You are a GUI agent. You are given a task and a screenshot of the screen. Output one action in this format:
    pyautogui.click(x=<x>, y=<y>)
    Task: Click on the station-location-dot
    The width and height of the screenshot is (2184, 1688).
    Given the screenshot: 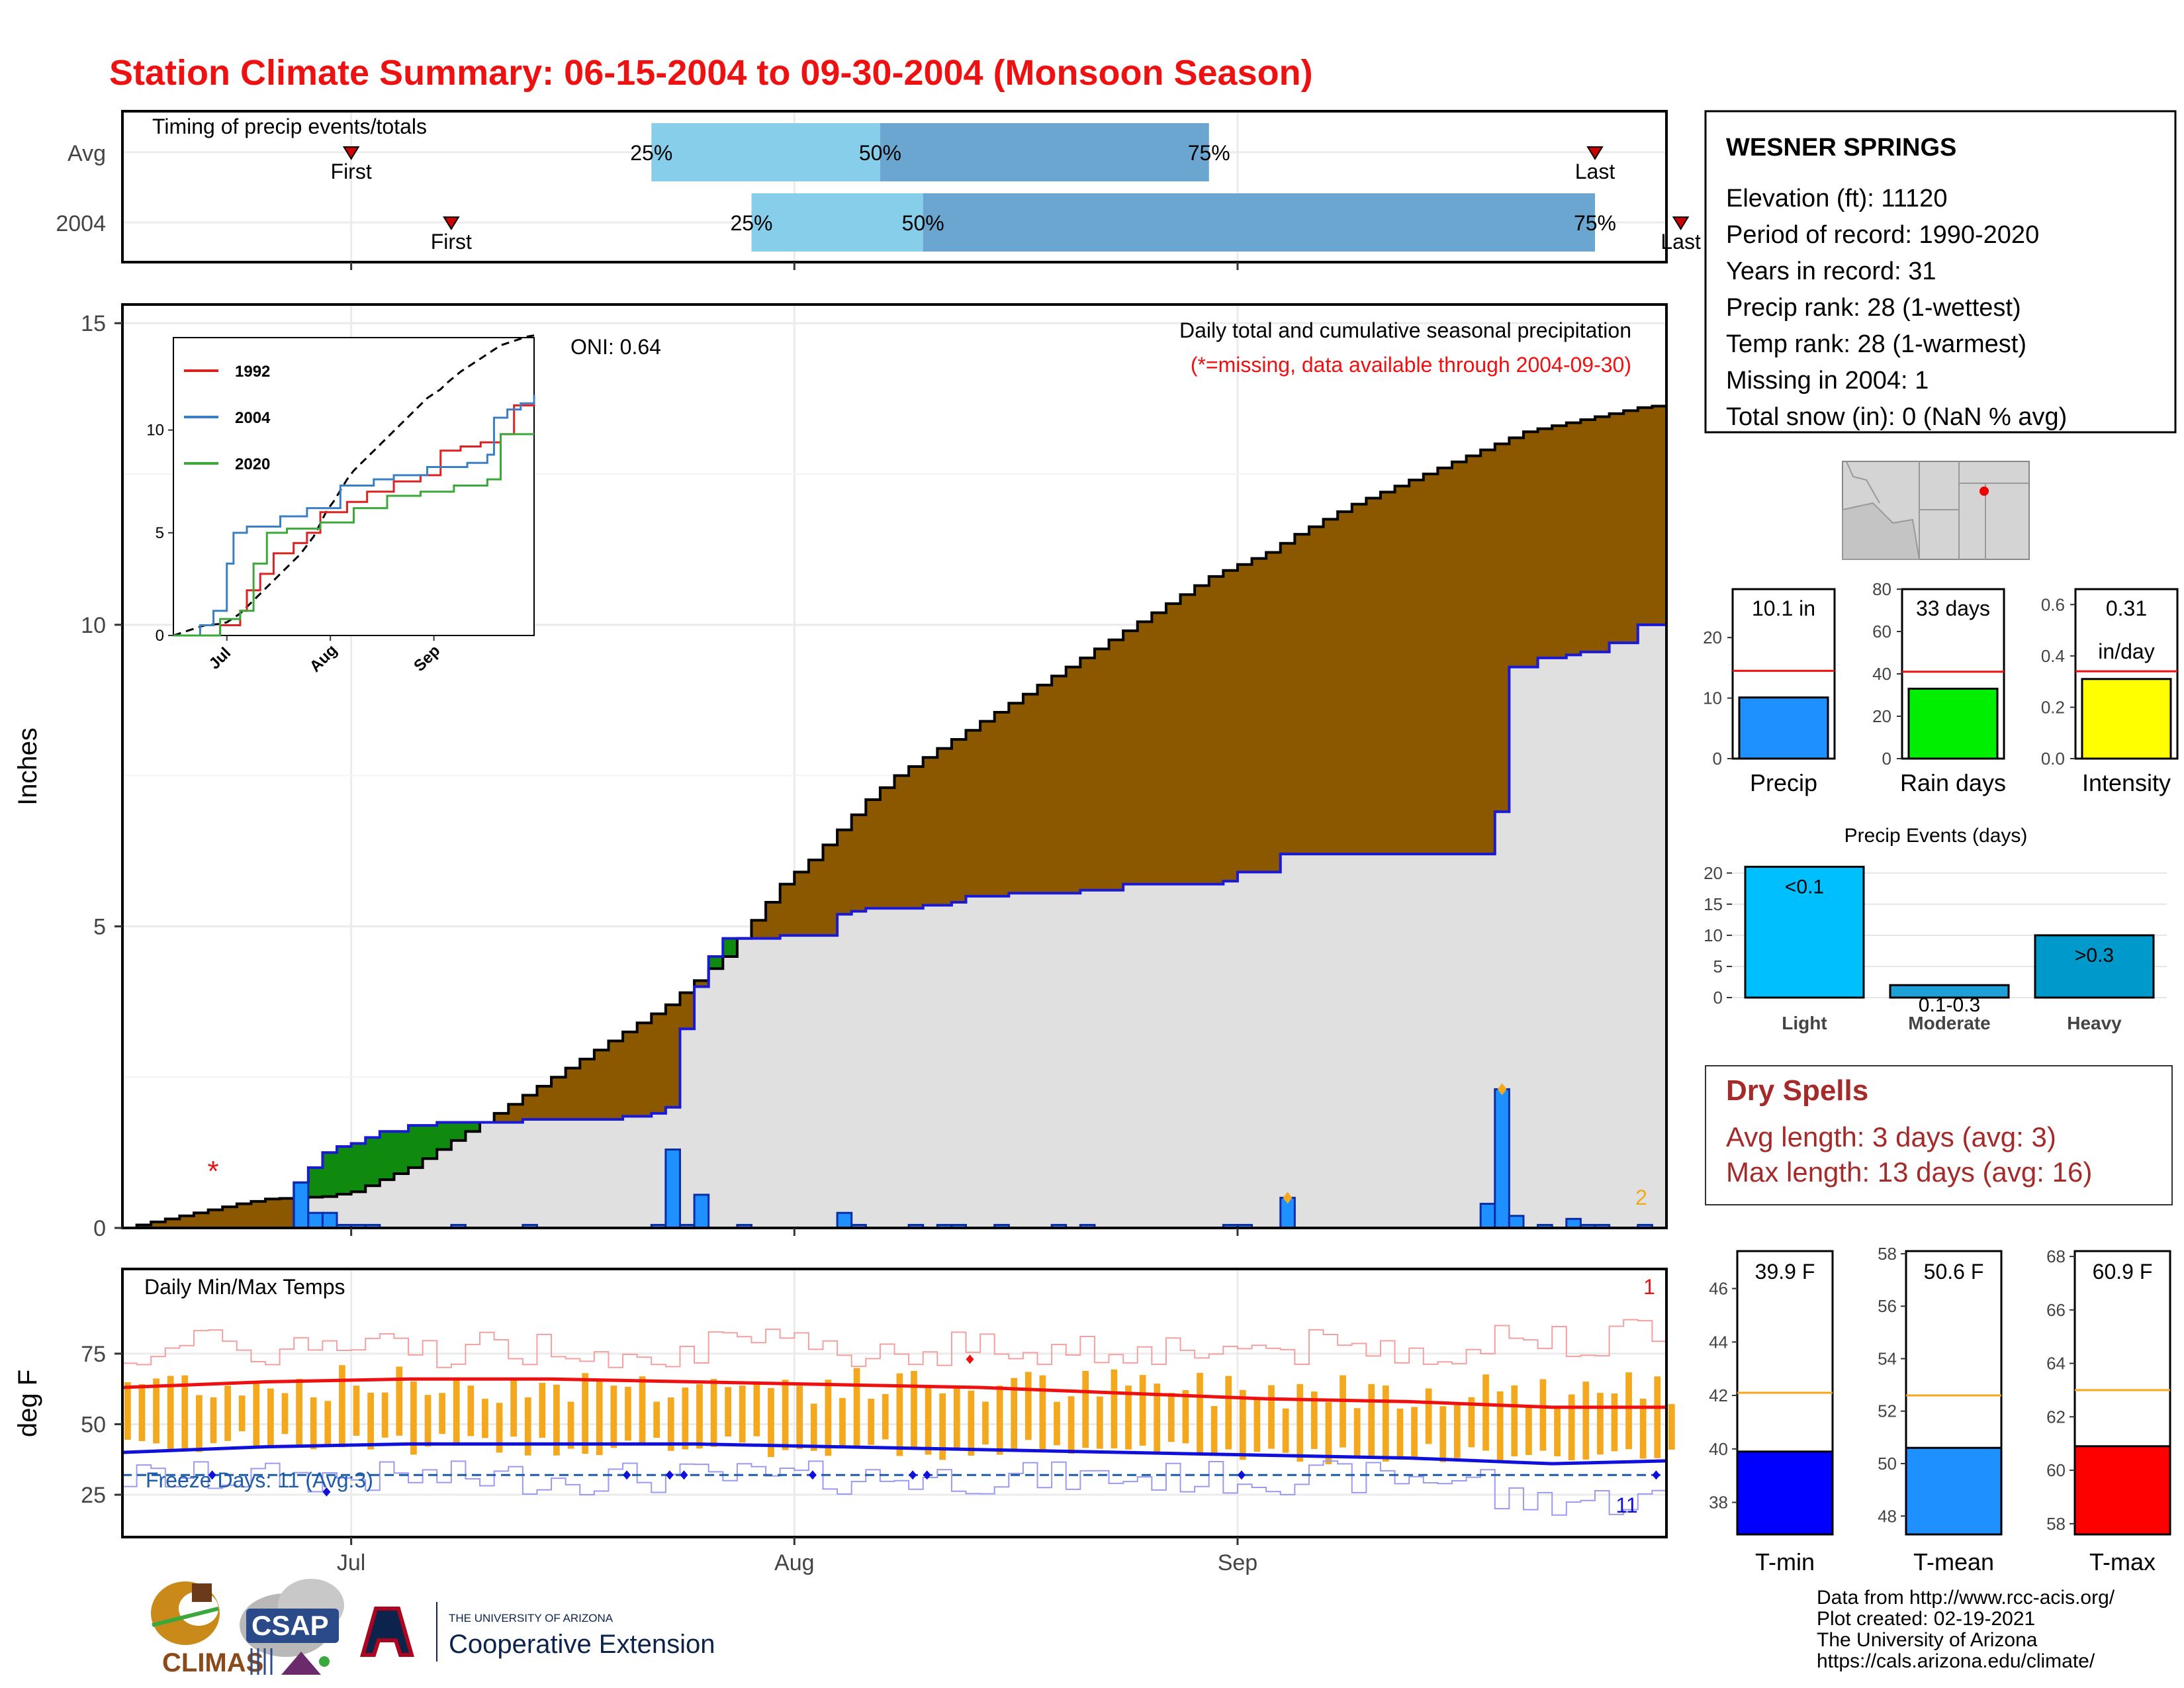 What is the action you would take?
    pyautogui.click(x=1984, y=491)
    